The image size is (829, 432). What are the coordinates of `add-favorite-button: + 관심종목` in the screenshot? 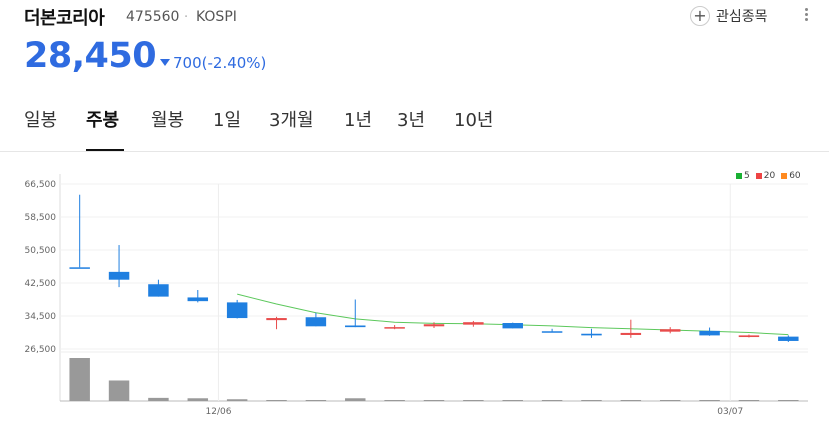 It's located at (729, 16).